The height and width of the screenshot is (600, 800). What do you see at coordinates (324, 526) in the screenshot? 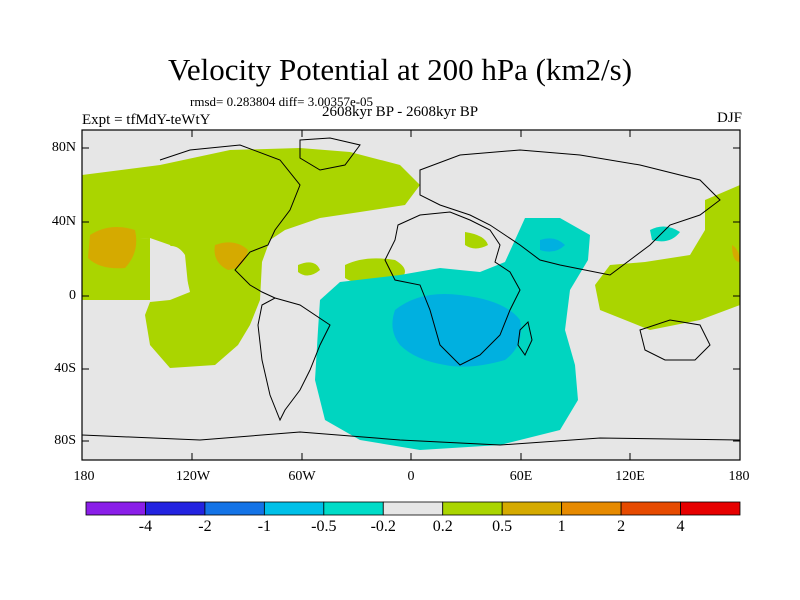
I see `colorbar-label: -0.5` at bounding box center [324, 526].